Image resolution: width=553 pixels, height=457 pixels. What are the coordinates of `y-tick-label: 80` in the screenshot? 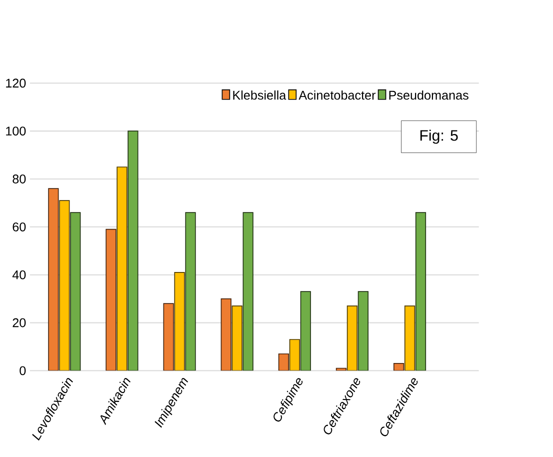 It's located at (19, 179).